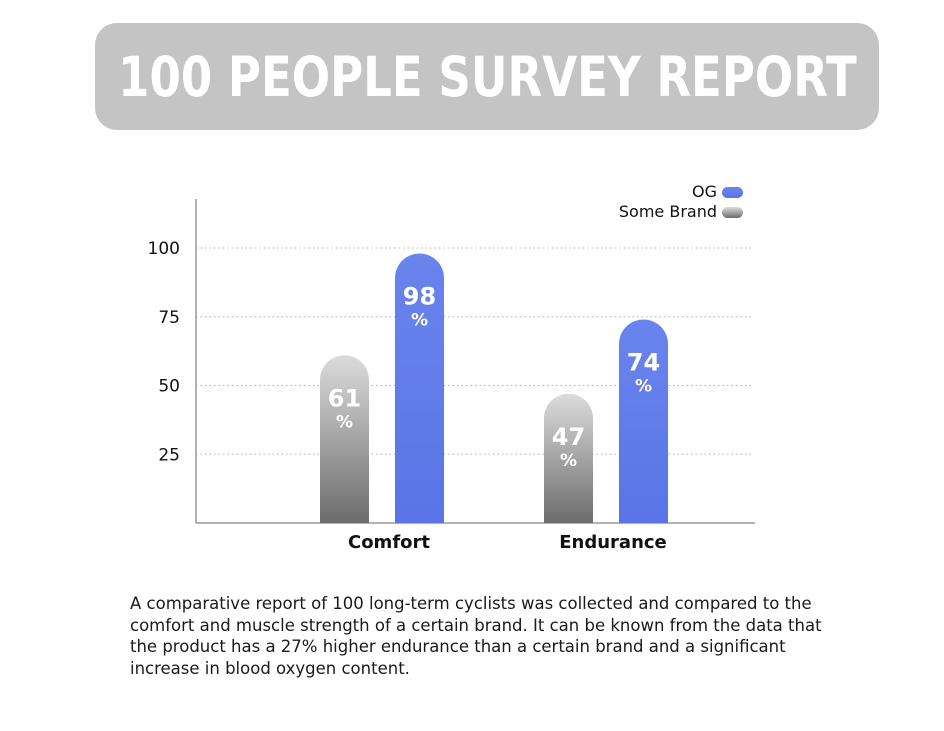 Image resolution: width=944 pixels, height=731 pixels. I want to click on category-label-comfort: Comfort, so click(389, 542).